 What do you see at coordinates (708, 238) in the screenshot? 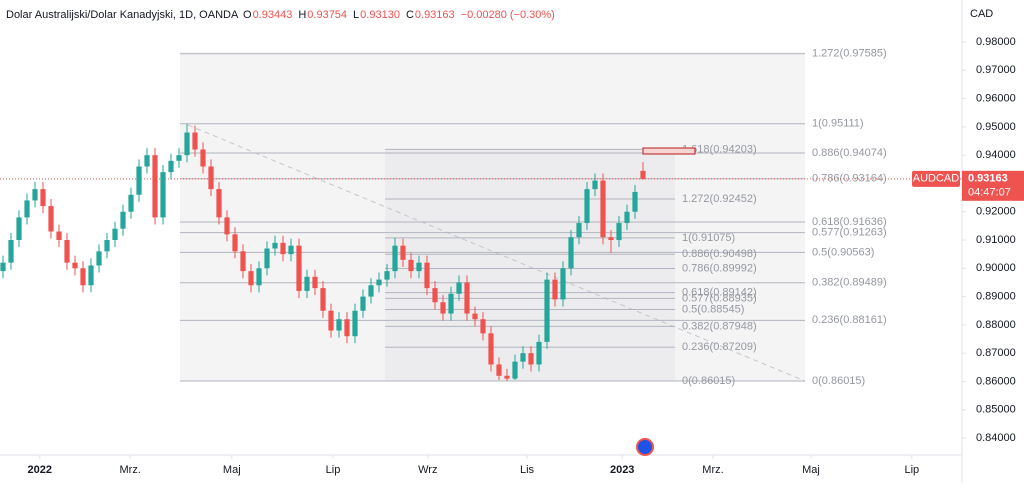
I see `fib-label: 1(0.91075)` at bounding box center [708, 238].